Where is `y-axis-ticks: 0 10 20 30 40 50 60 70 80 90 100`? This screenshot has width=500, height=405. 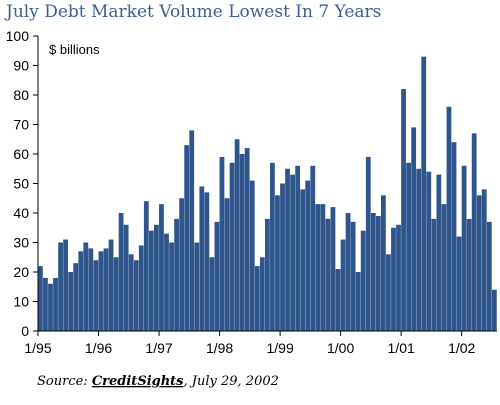 y-axis-ticks: 0 10 20 30 40 50 60 70 80 90 100 is located at coordinates (22, 183).